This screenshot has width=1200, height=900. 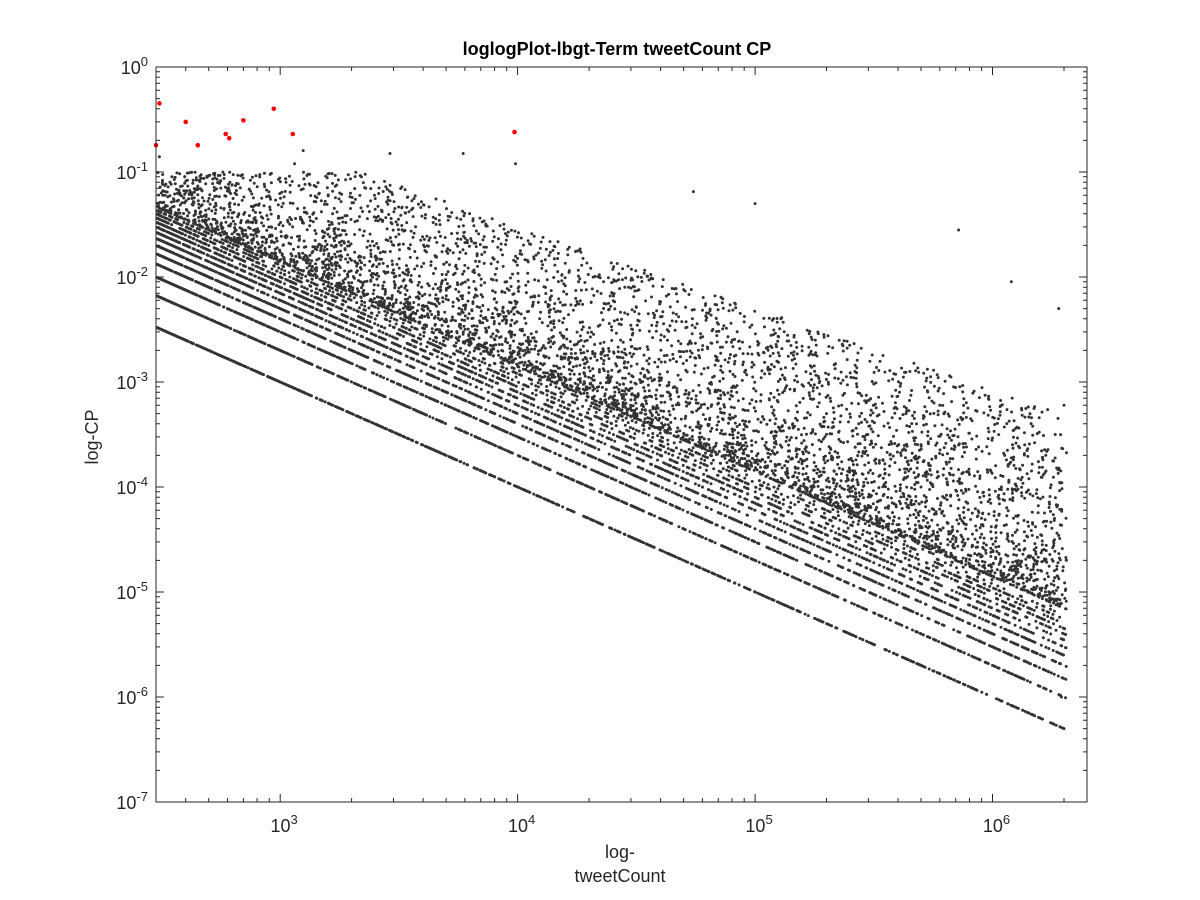 I want to click on y-axis-label: log-CP, so click(x=92, y=436).